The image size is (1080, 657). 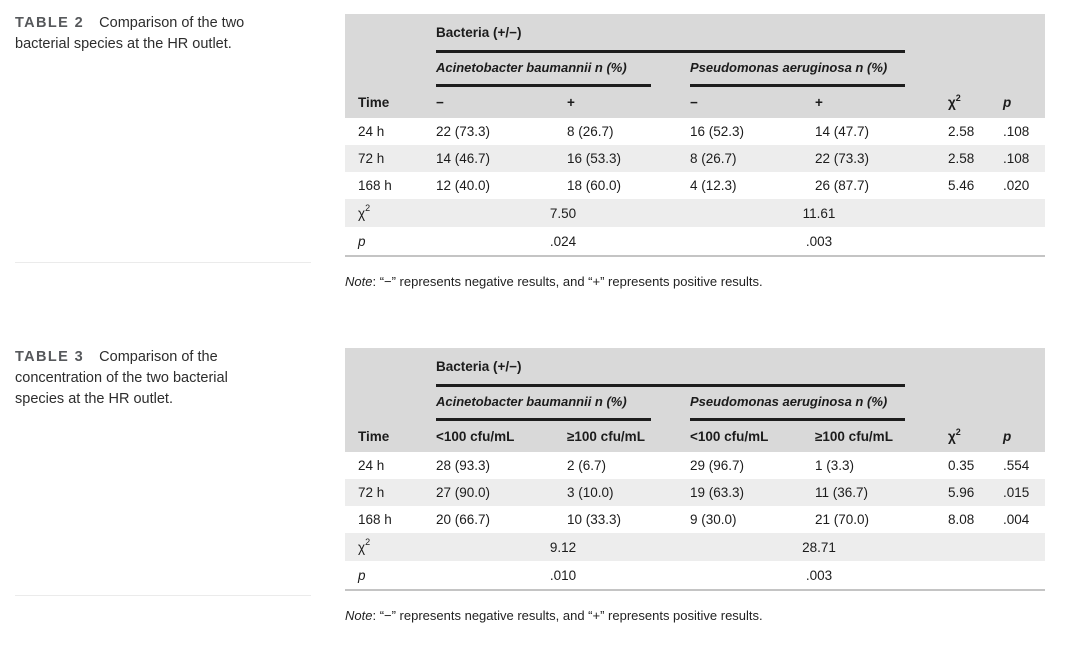 I want to click on chi2-group1-value: 7.50, so click(x=563, y=213).